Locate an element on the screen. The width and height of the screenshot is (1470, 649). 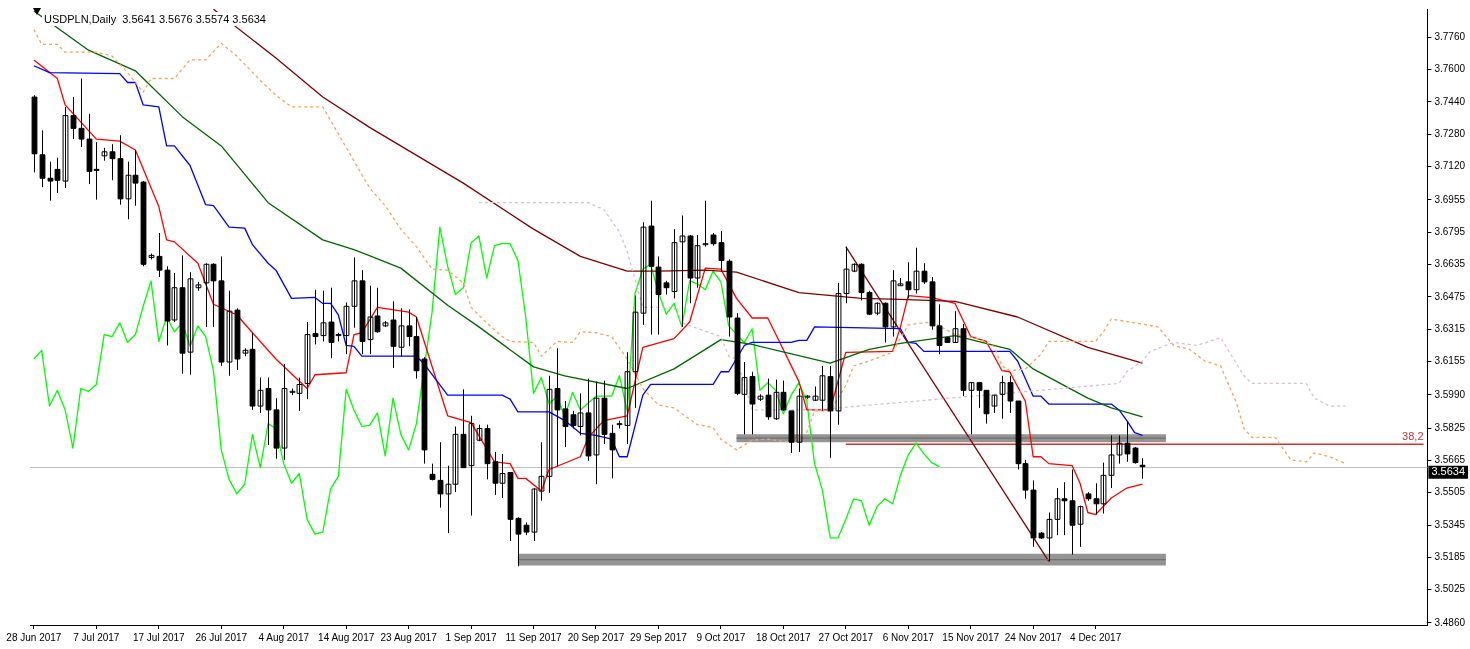
series-label: 38,2 is located at coordinates (1413, 435).